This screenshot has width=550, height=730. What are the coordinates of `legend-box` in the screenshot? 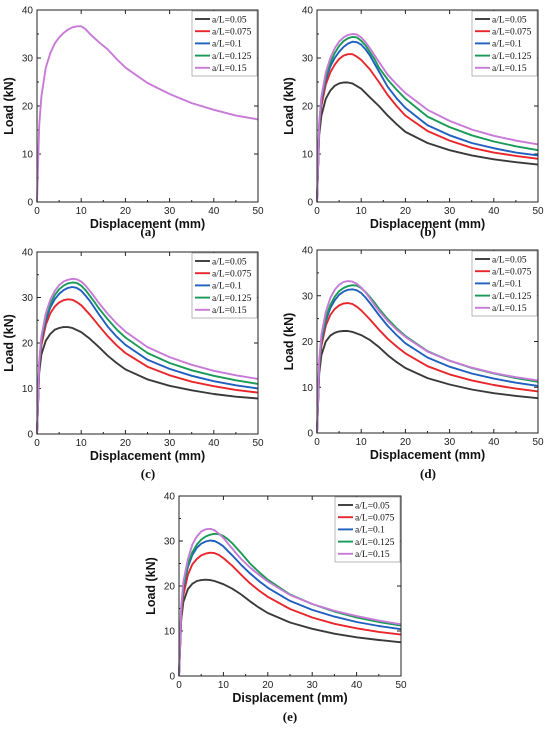 It's located at (504, 43).